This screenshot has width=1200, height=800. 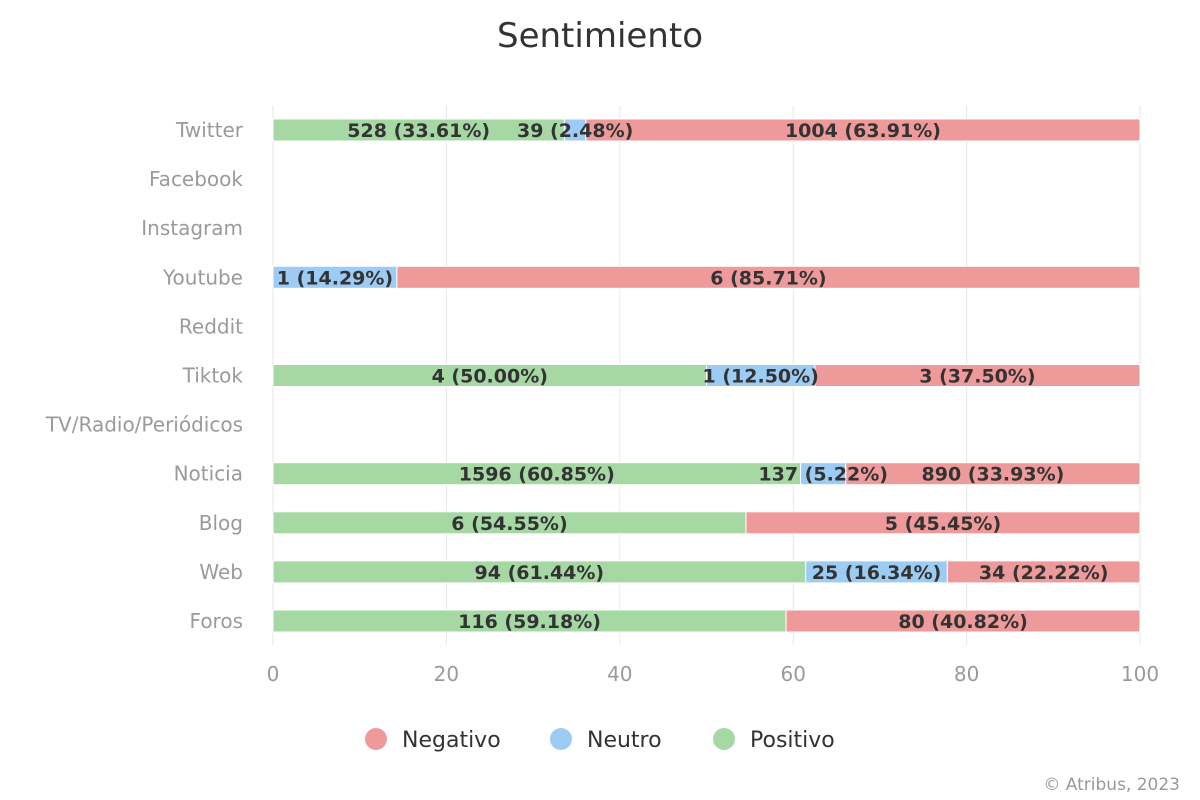 I want to click on data-label: 3 (37.50%), so click(x=977, y=377).